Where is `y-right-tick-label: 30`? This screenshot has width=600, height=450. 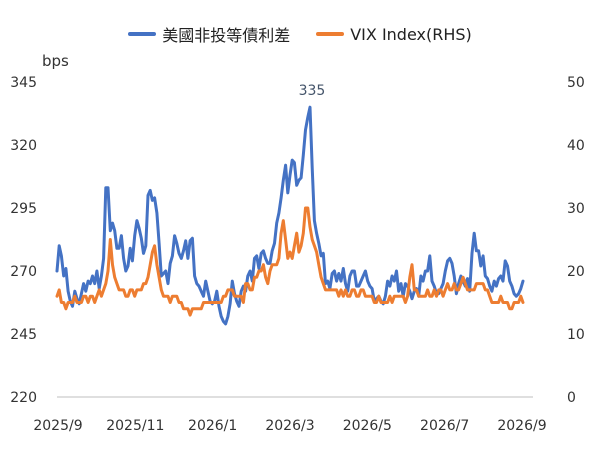 y-right-tick-label: 30 is located at coordinates (576, 209).